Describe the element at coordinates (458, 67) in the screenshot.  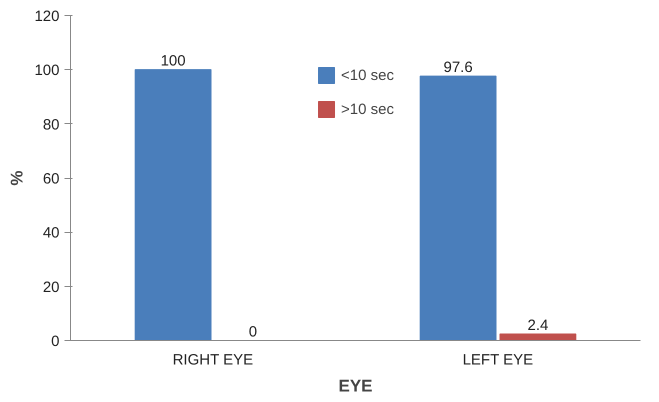
I see `data-label: 97.6` at that location.